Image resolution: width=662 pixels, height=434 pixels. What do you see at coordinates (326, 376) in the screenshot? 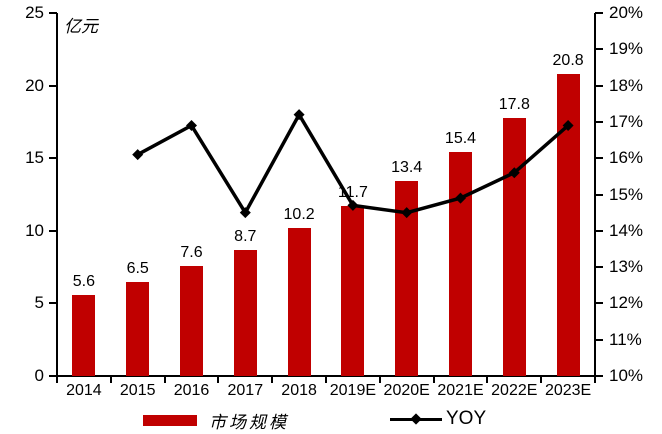
I see `bottom-axis-line` at bounding box center [326, 376].